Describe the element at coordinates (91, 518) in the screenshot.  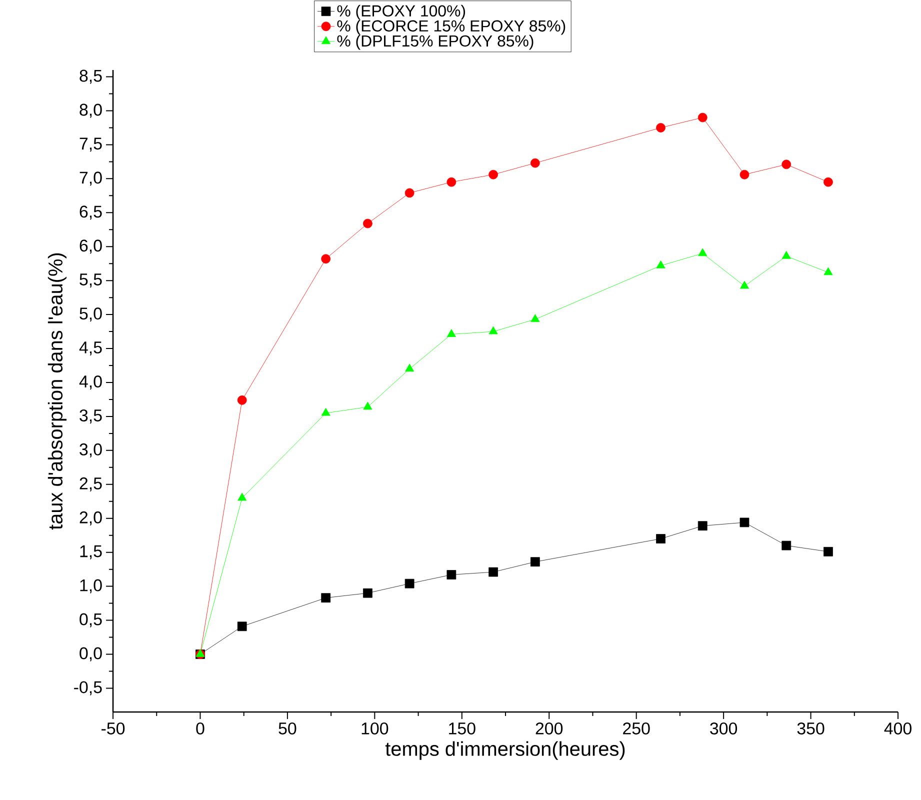
I see `y-tick-label: 2,0` at that location.